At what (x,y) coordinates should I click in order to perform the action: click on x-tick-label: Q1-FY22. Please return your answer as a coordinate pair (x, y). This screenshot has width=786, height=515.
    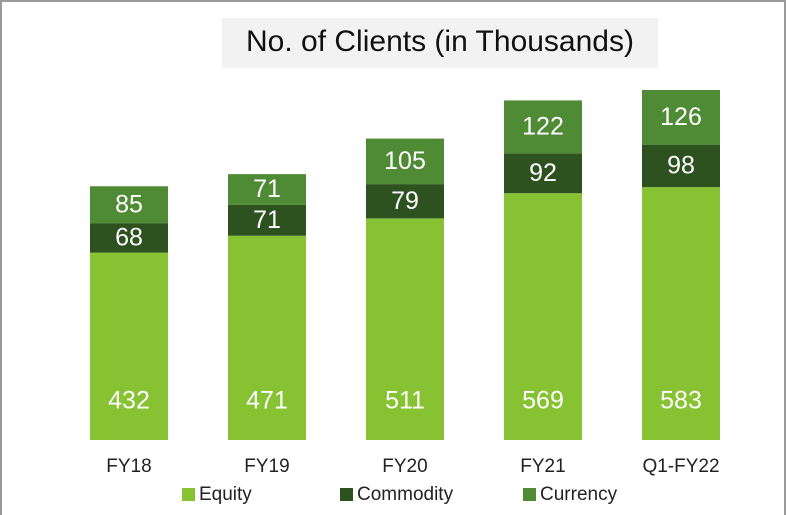
    Looking at the image, I should click on (680, 466).